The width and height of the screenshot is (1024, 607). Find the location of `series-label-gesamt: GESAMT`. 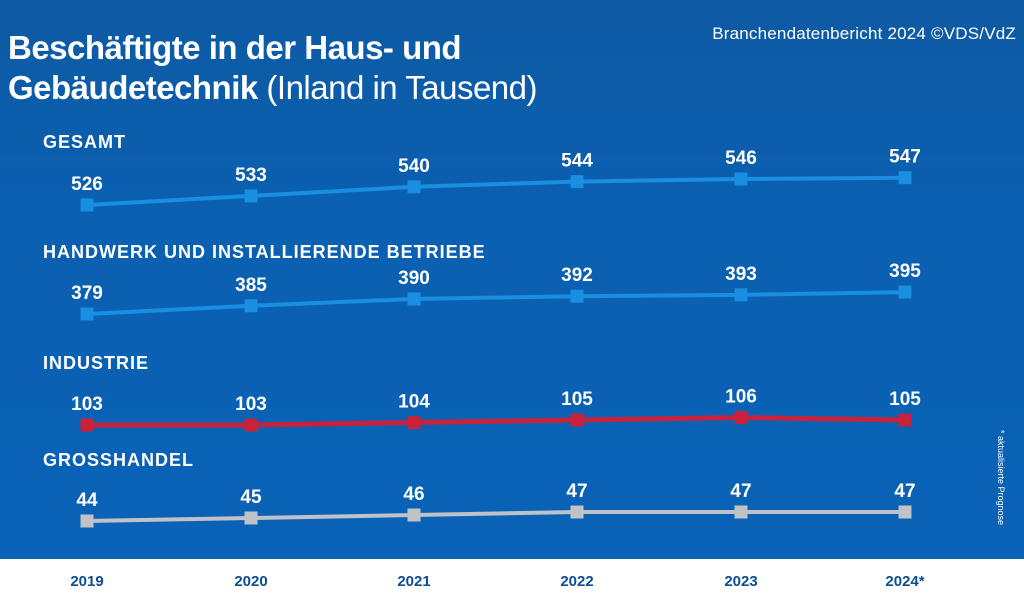

series-label-gesamt: GESAMT is located at coordinates (84, 142).